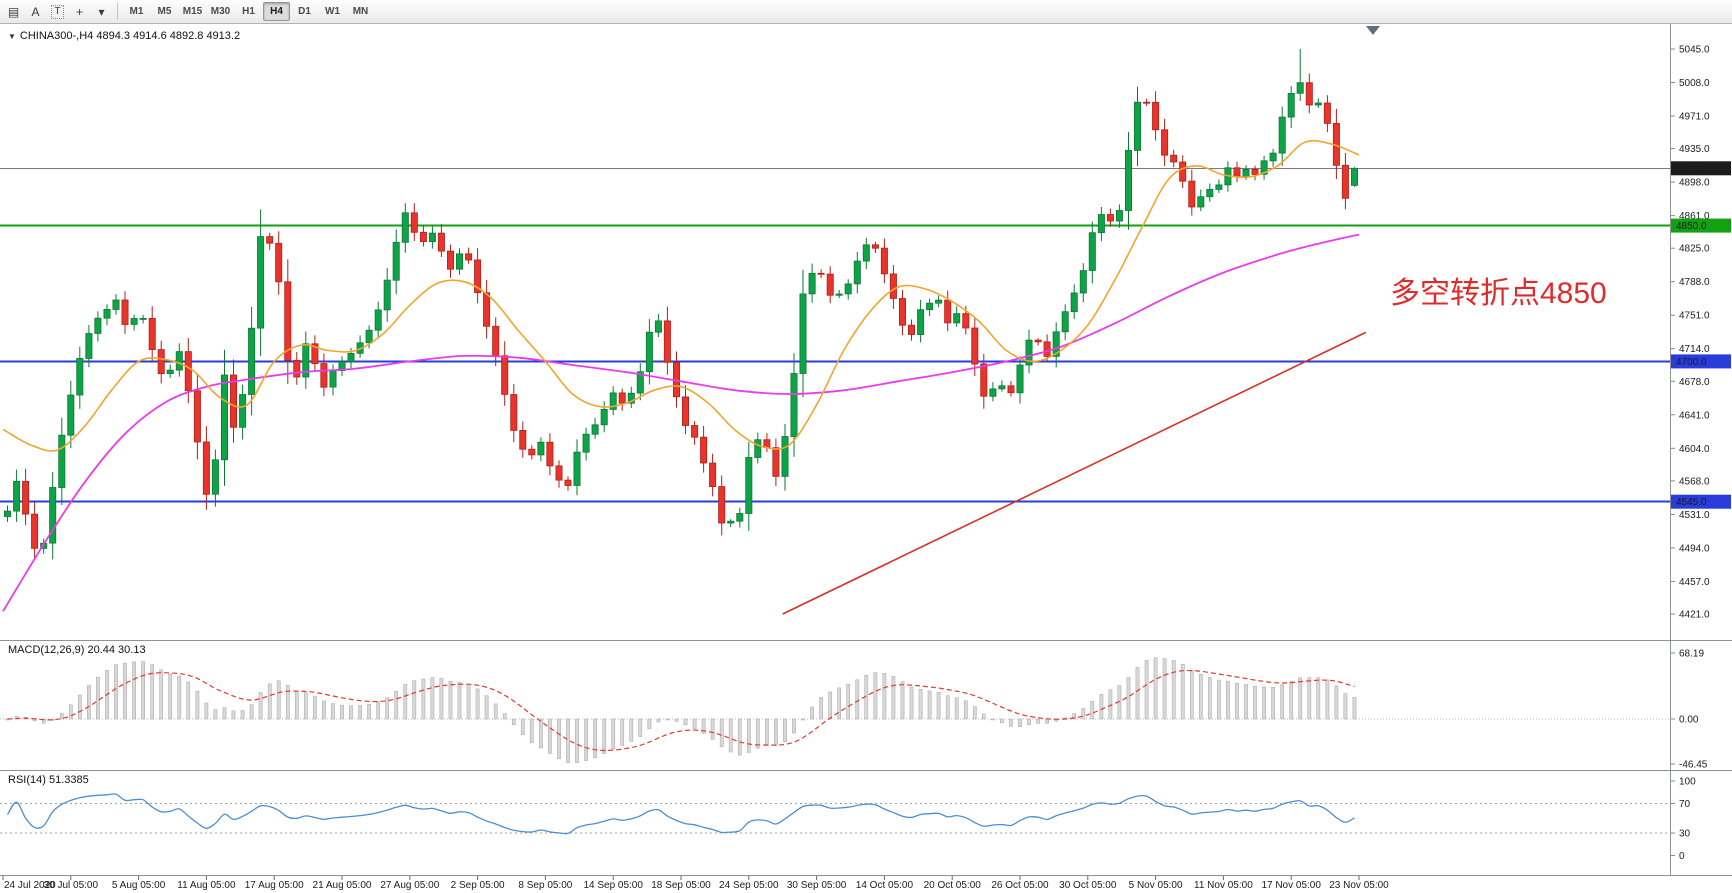 The height and width of the screenshot is (893, 1732). Describe the element at coordinates (1694, 183) in the screenshot. I see `svg-text: 4898.0` at that location.